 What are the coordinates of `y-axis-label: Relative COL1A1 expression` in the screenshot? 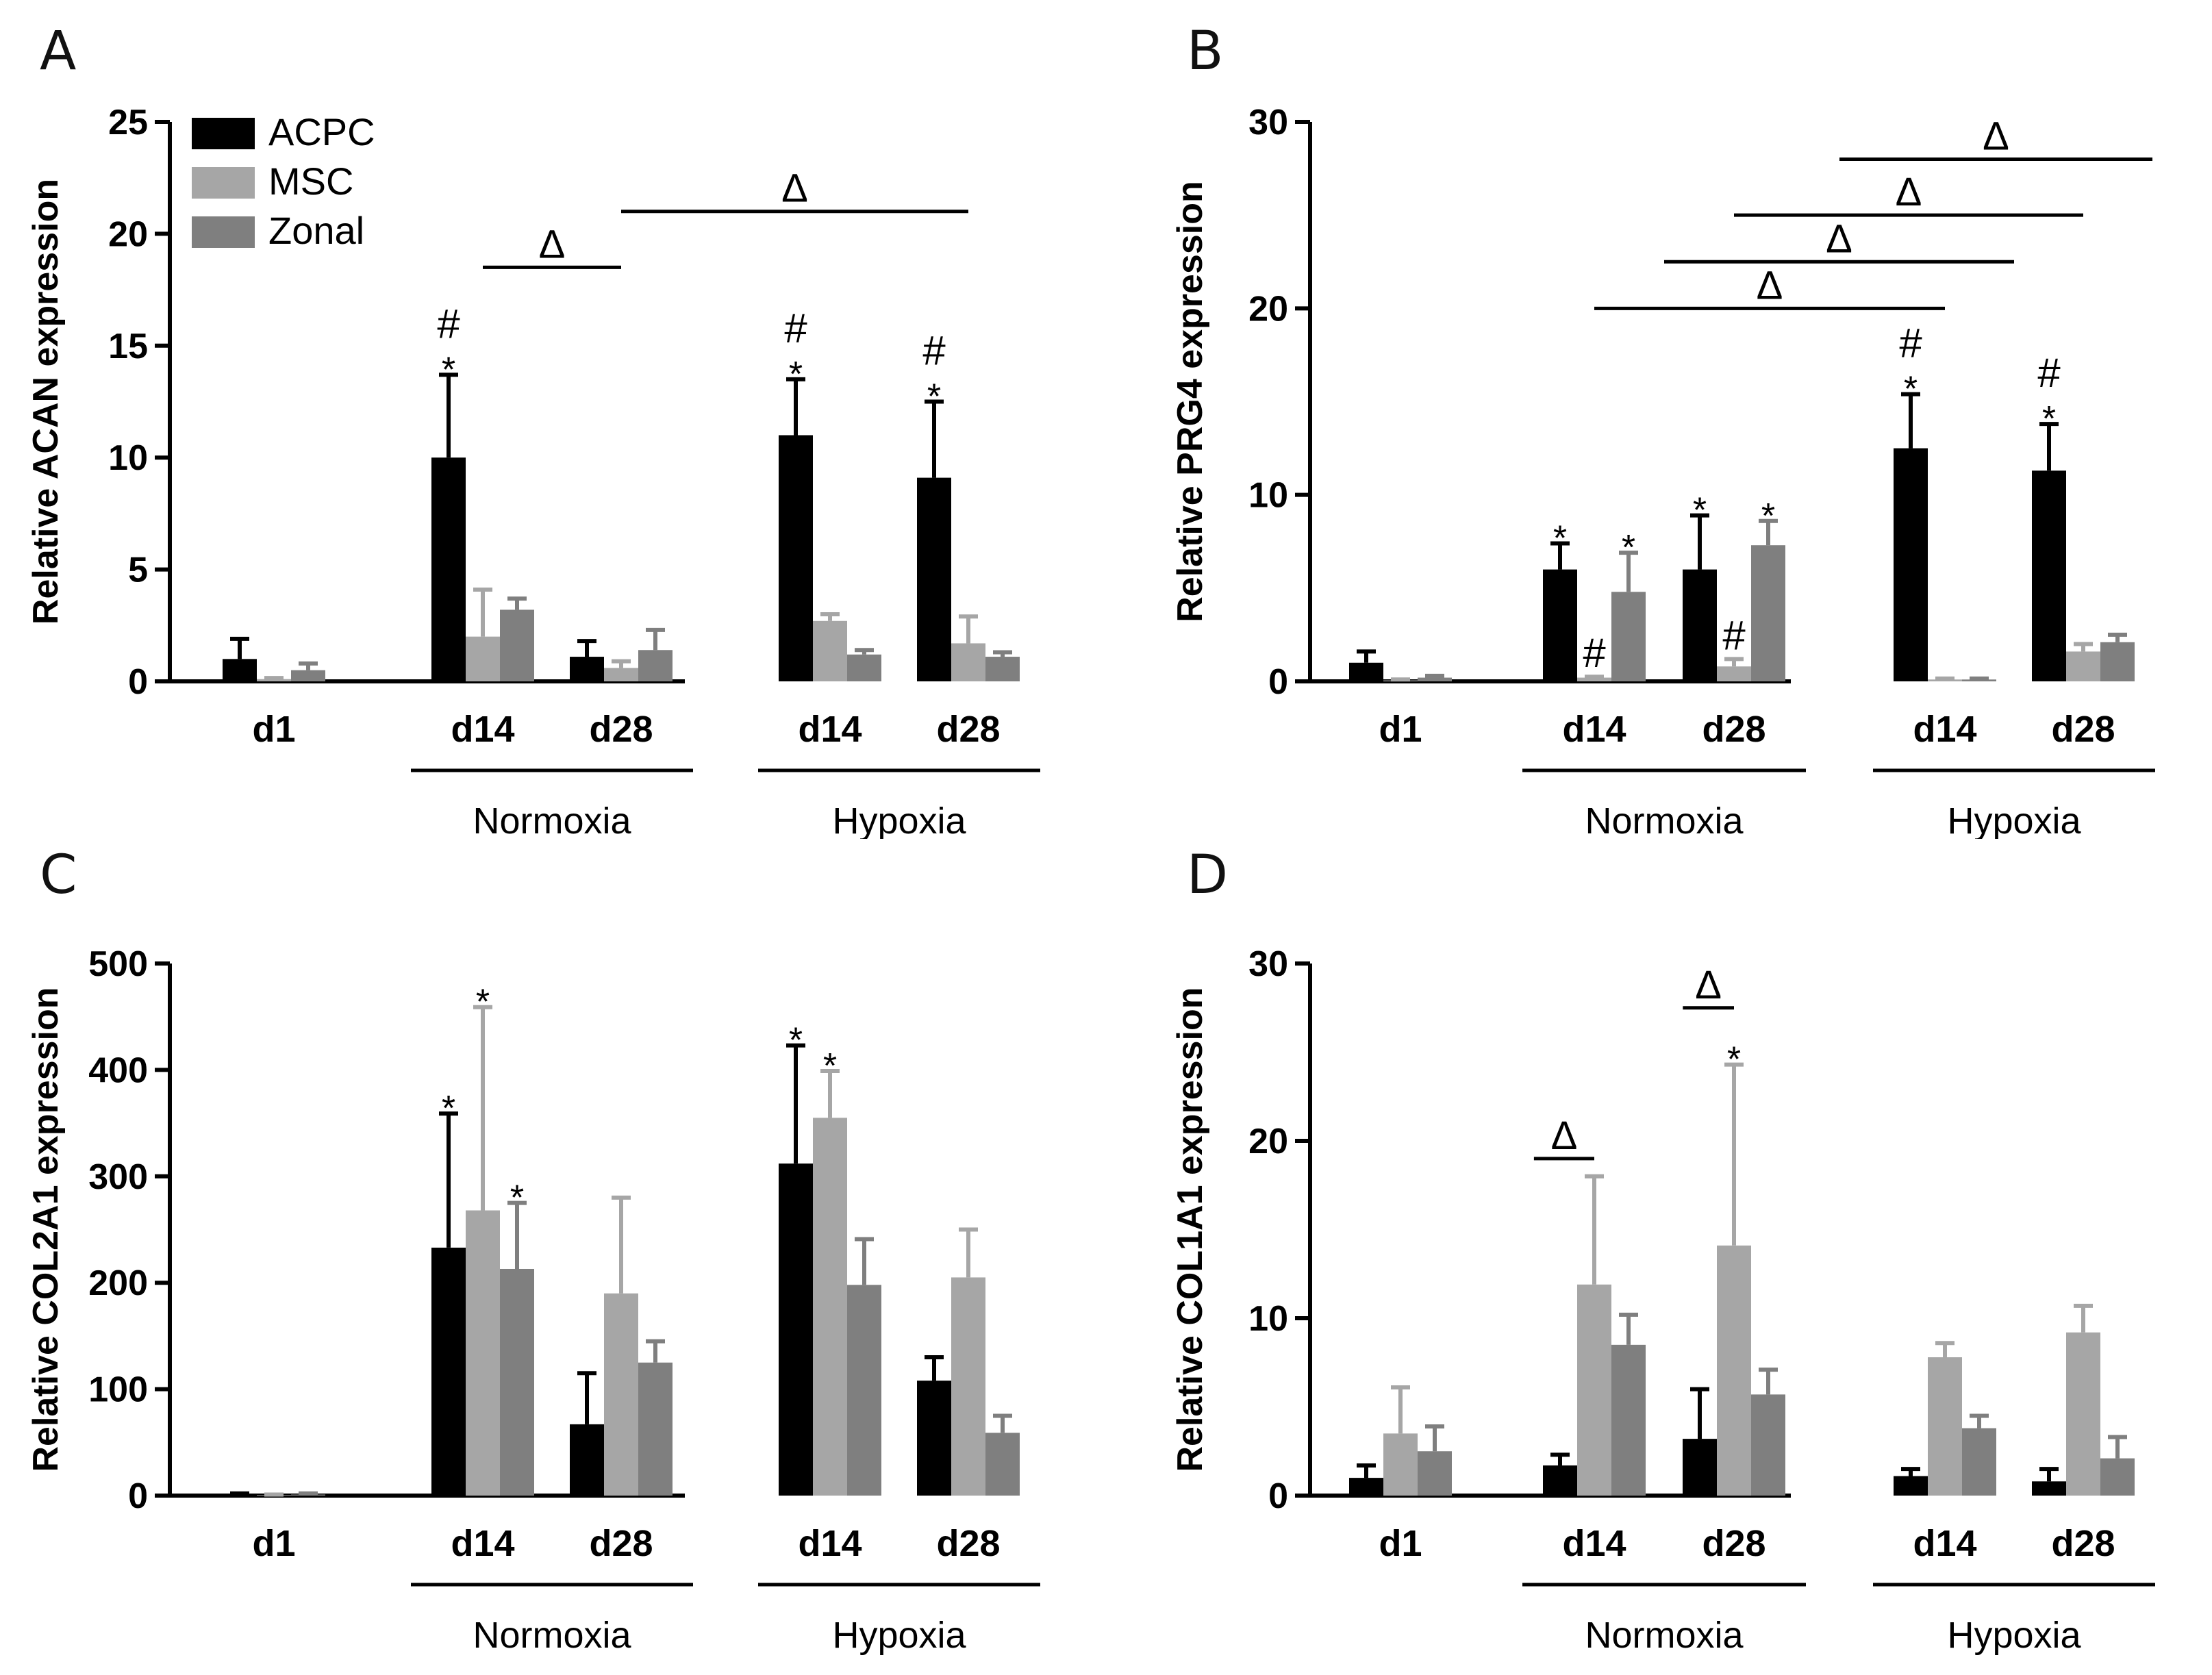 It's located at (1190, 1229).